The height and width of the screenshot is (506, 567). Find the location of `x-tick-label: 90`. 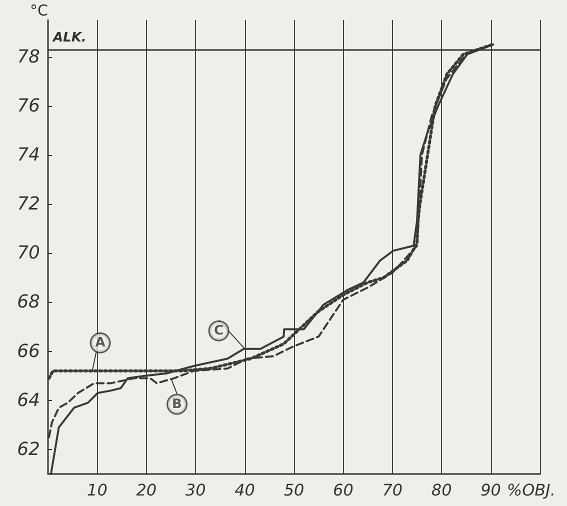

x-tick-label: 90 is located at coordinates (490, 490).